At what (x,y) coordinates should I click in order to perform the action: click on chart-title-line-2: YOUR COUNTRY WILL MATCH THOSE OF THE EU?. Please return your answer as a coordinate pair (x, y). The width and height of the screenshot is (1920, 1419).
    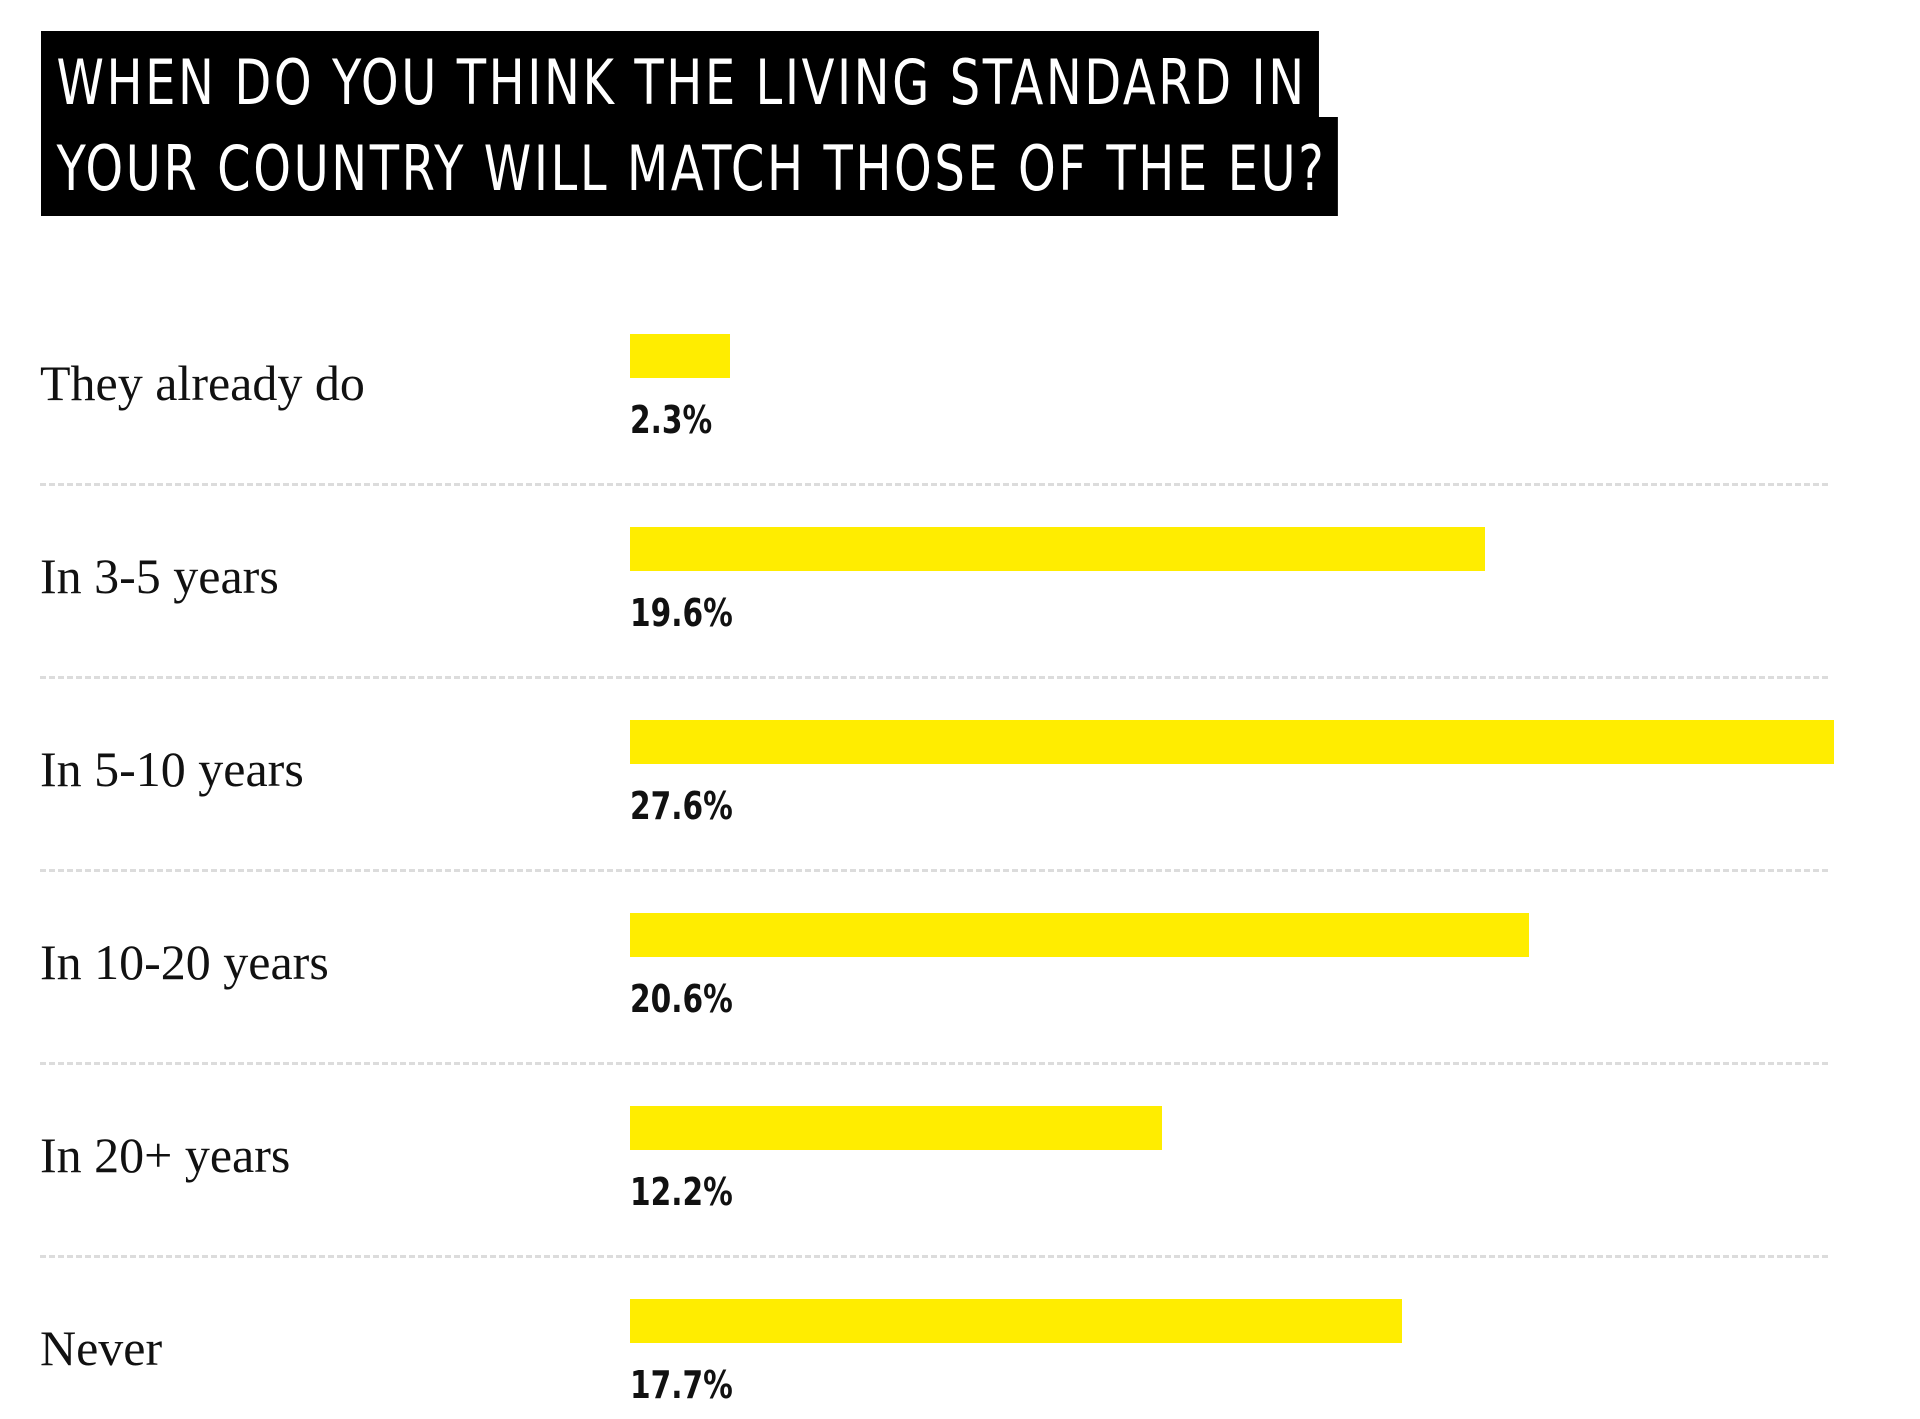
    Looking at the image, I should click on (690, 166).